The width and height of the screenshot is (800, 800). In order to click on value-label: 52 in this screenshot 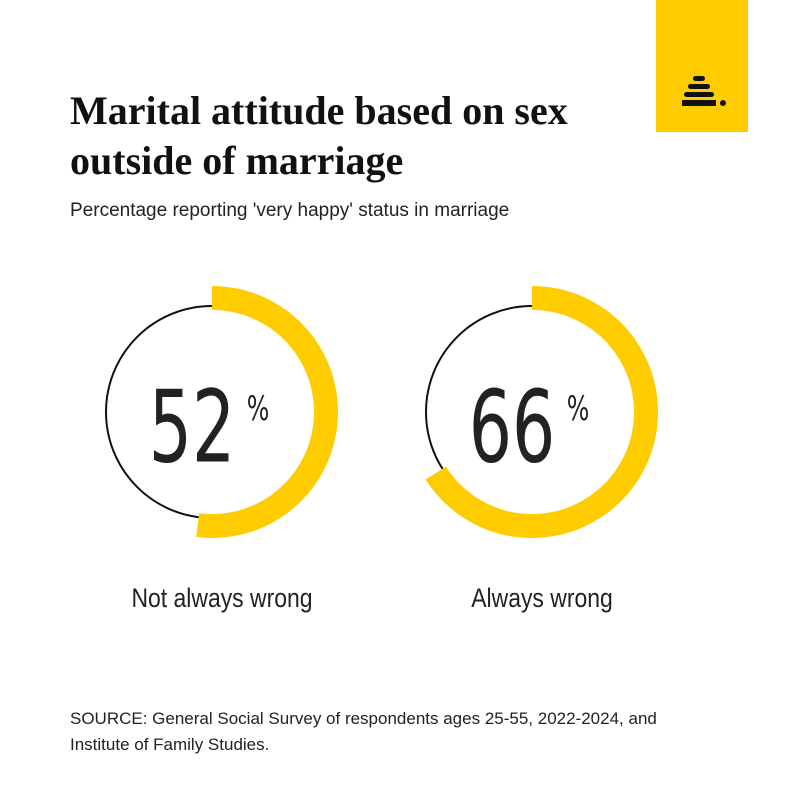, I will do `click(192, 428)`.